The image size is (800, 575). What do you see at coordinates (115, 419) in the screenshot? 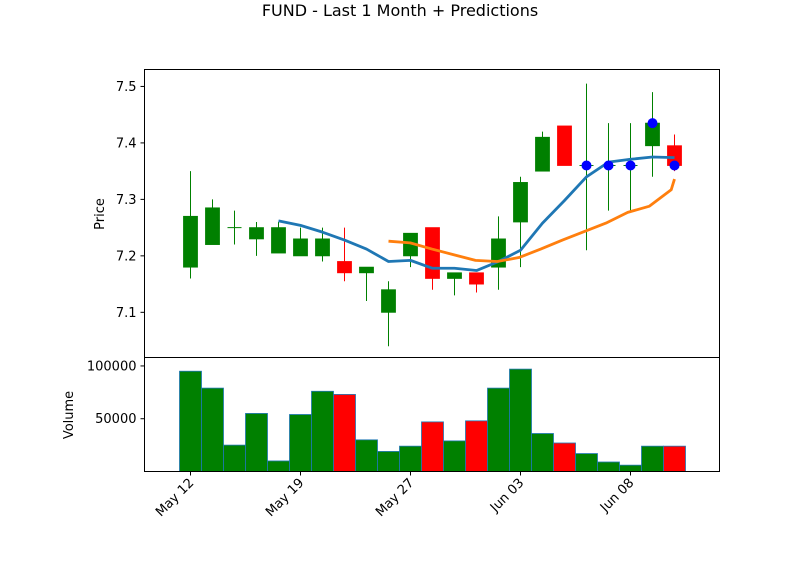
I see `volume-y-tick-label: 50000` at bounding box center [115, 419].